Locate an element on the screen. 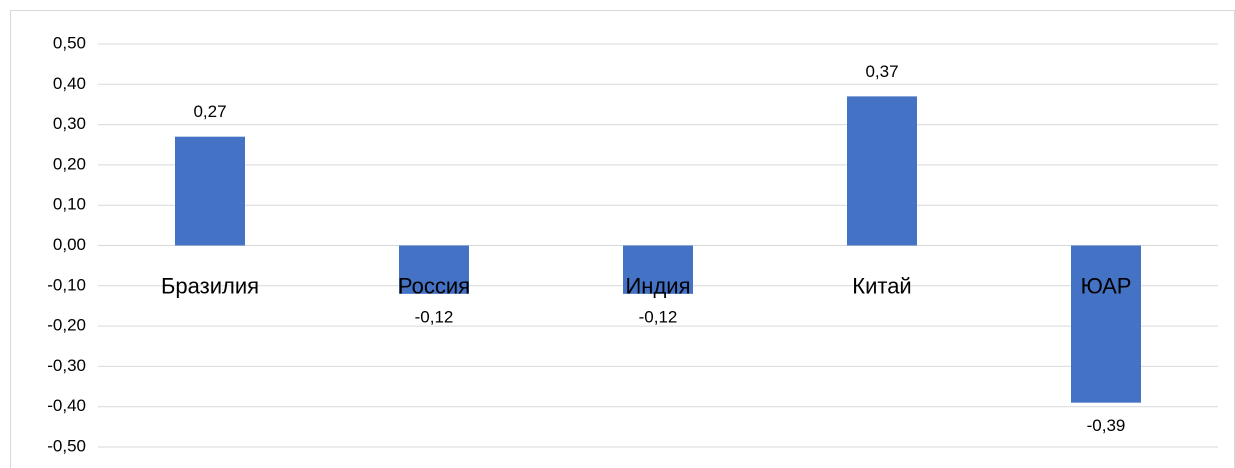 This screenshot has width=1235, height=468. y-tick-label: 0,40 is located at coordinates (69, 83).